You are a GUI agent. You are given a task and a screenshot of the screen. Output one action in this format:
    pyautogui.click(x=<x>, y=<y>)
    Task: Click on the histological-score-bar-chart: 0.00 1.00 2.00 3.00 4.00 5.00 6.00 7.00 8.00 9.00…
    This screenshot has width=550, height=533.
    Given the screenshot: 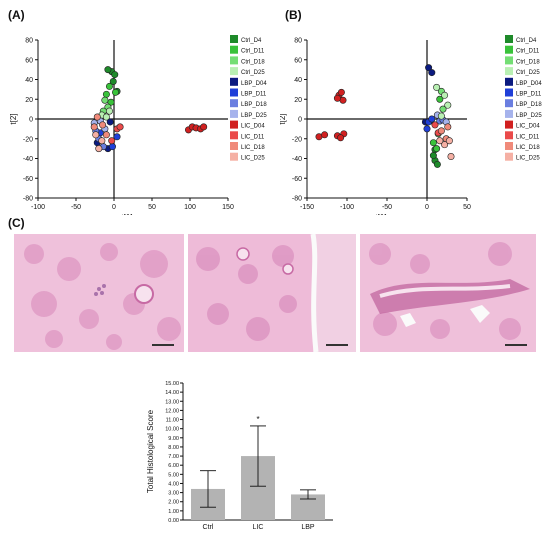 What is the action you would take?
    pyautogui.click(x=239, y=455)
    